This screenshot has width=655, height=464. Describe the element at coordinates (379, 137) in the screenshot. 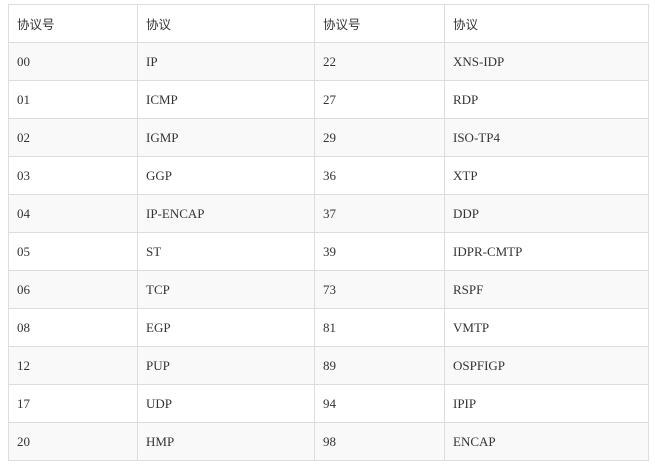

I see `cell-protocol-number: 29` at that location.